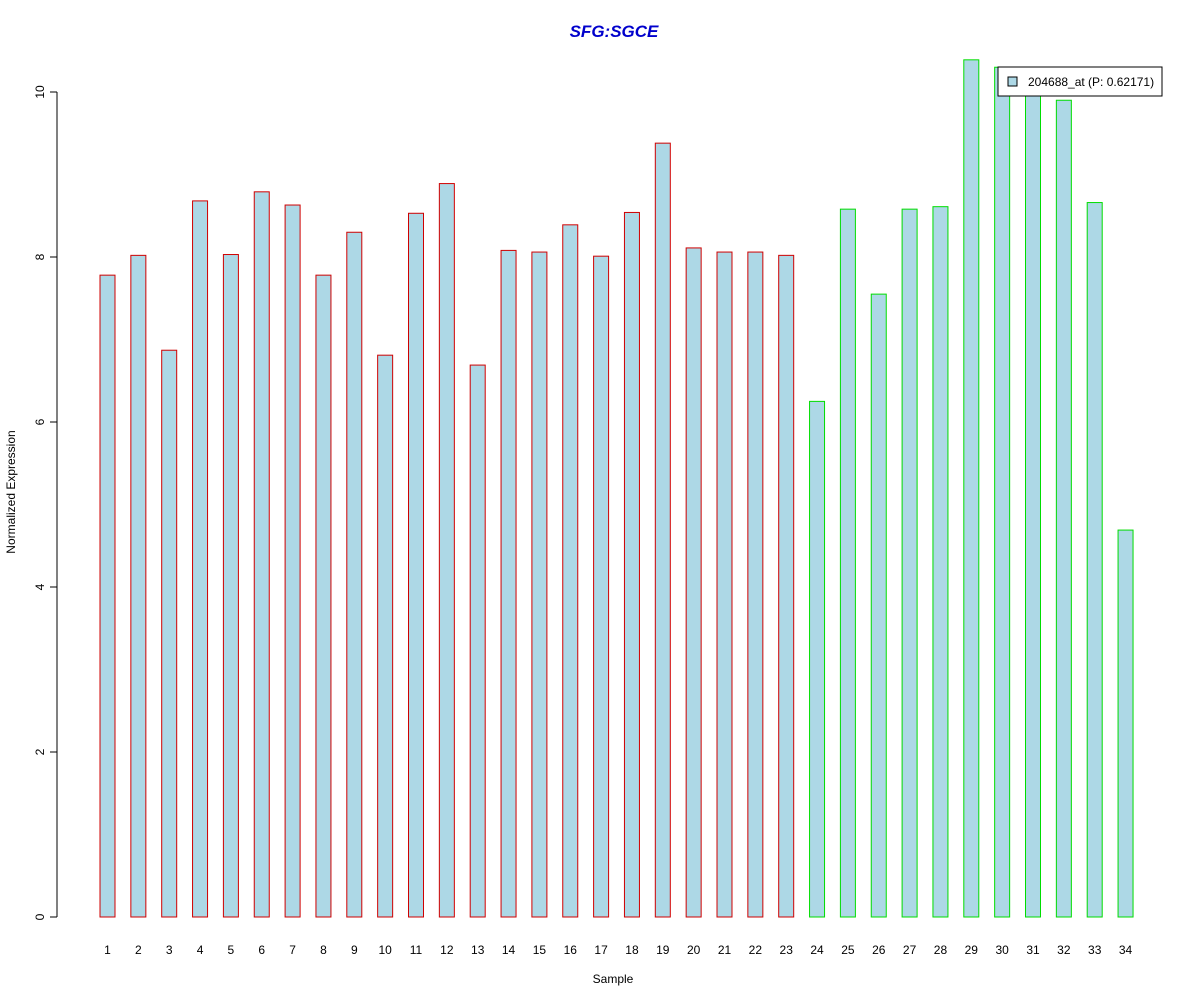 This screenshot has height=1000, width=1200. What do you see at coordinates (45, 502) in the screenshot?
I see `y-axis: 0 2 4 6 8 10` at bounding box center [45, 502].